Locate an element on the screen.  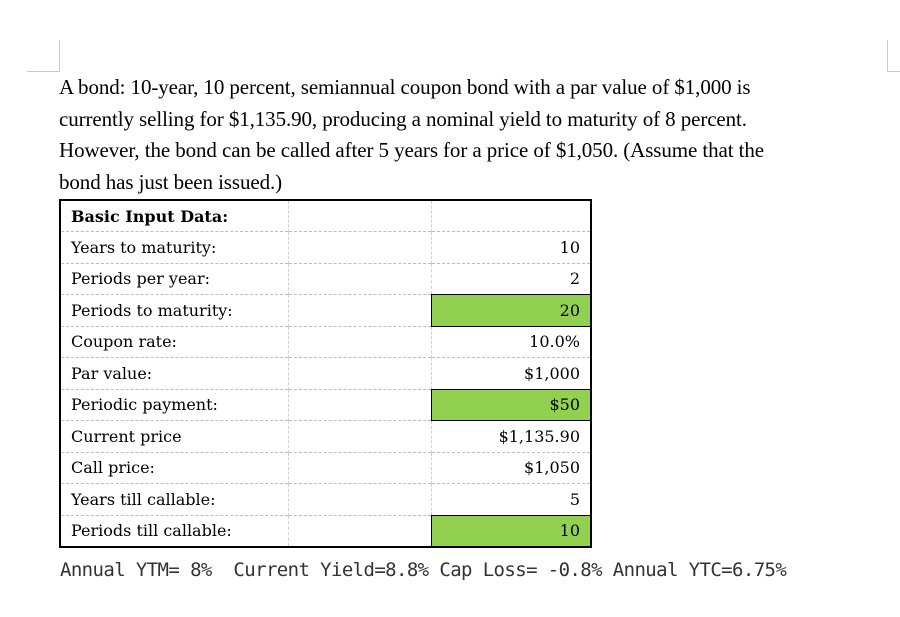
row-value: 10.0% is located at coordinates (510, 341).